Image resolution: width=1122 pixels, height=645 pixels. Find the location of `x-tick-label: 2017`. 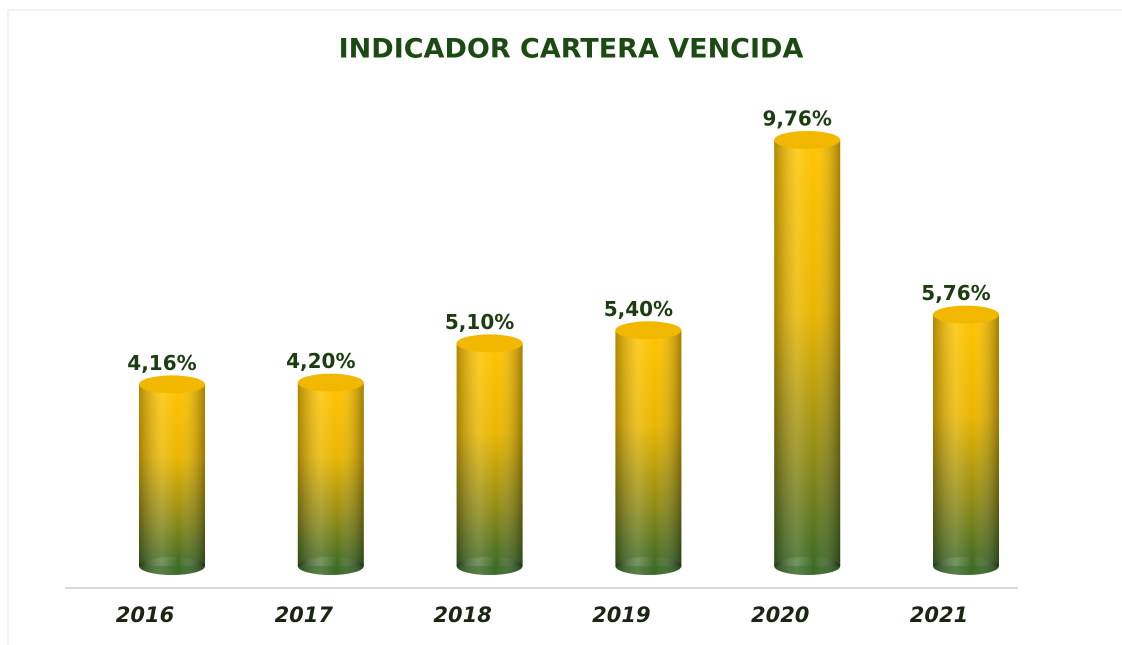

x-tick-label: 2017 is located at coordinates (304, 615).